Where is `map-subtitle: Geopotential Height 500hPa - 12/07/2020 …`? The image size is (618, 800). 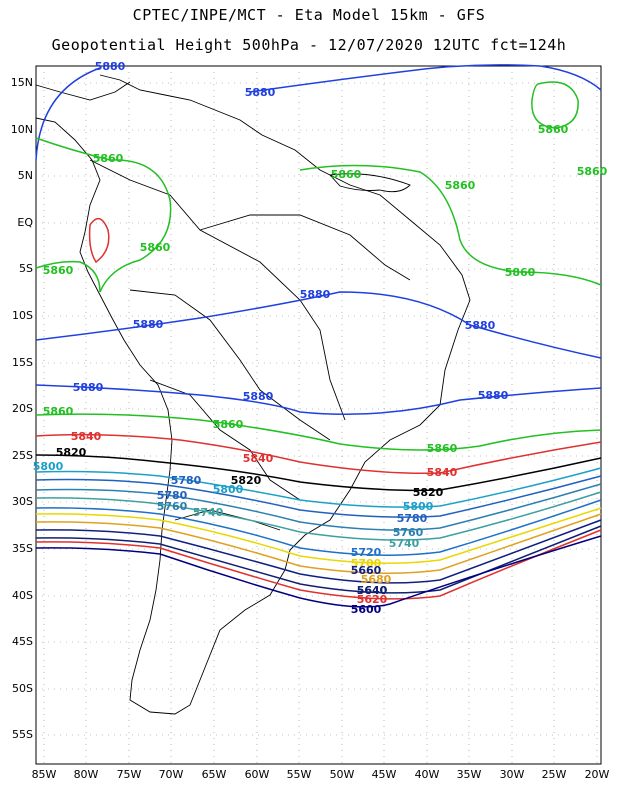
map-subtitle: Geopotential Height 500hPa - 12/07/2020 … is located at coordinates (309, 45).